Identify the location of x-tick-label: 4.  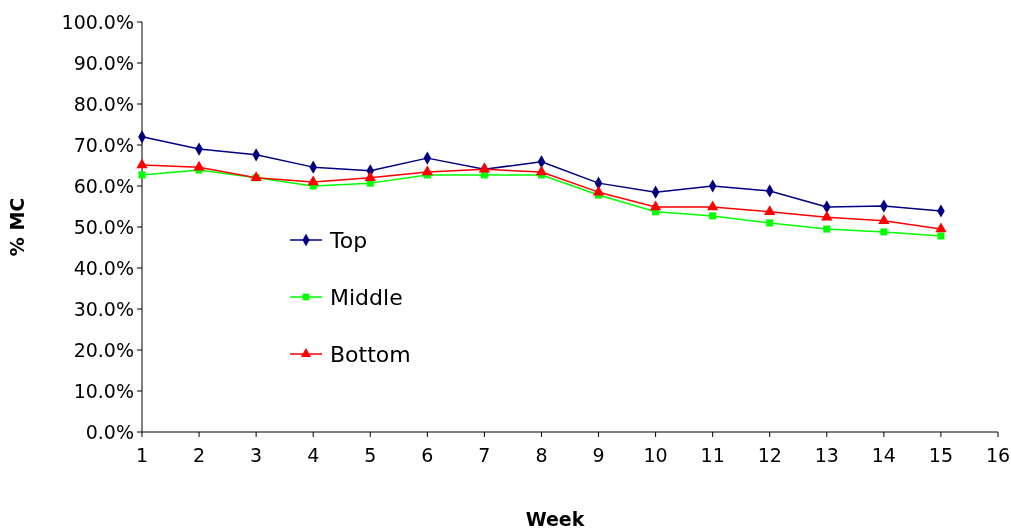
(313, 455).